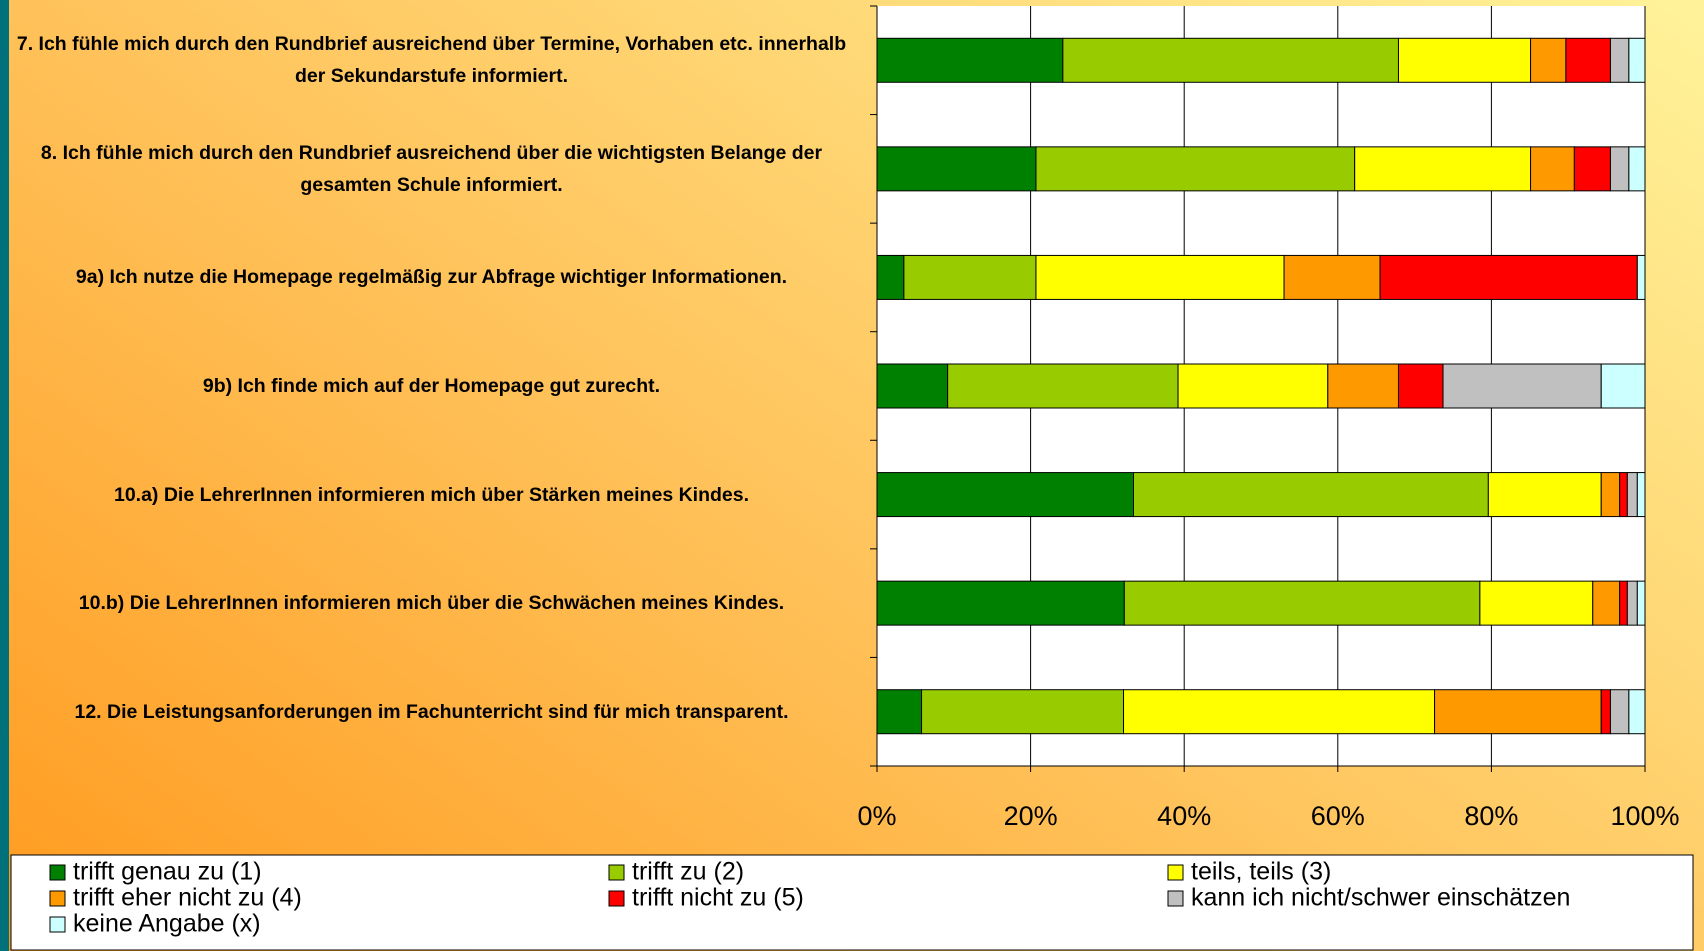 The height and width of the screenshot is (951, 1704). Describe the element at coordinates (4, 475) in the screenshot. I see `side-strip` at that location.